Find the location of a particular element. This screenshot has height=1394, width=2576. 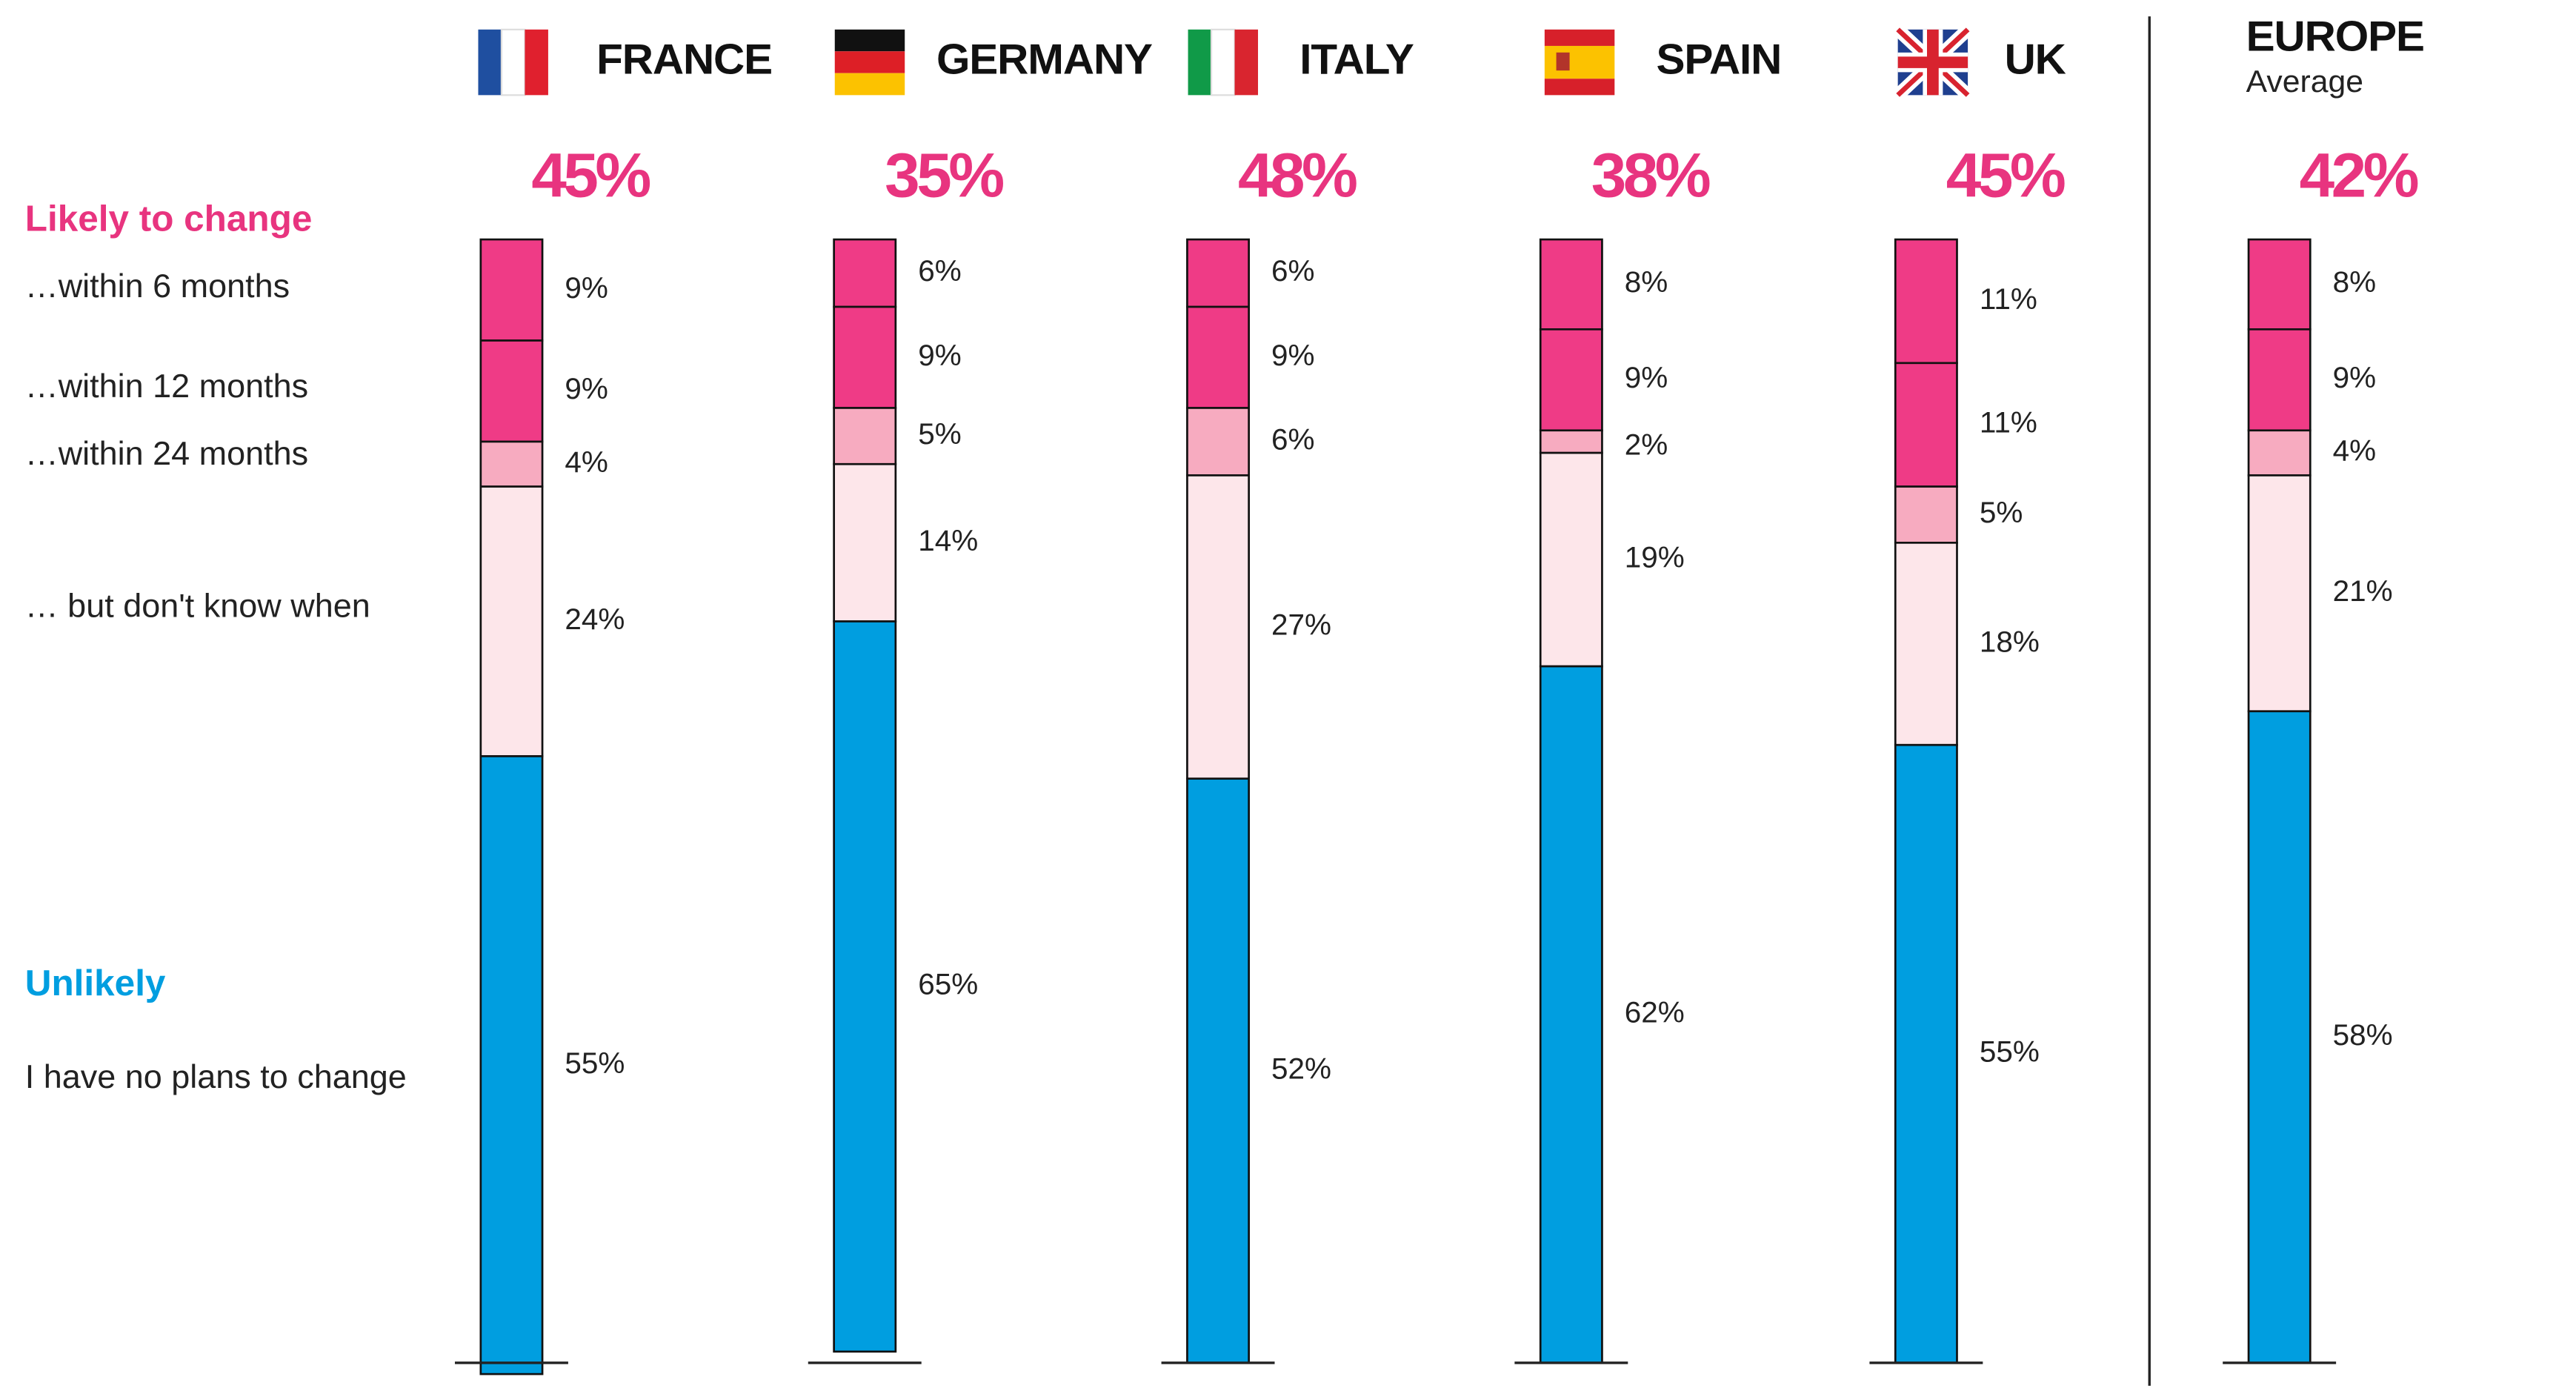

total-label: 35% is located at coordinates (944, 175).